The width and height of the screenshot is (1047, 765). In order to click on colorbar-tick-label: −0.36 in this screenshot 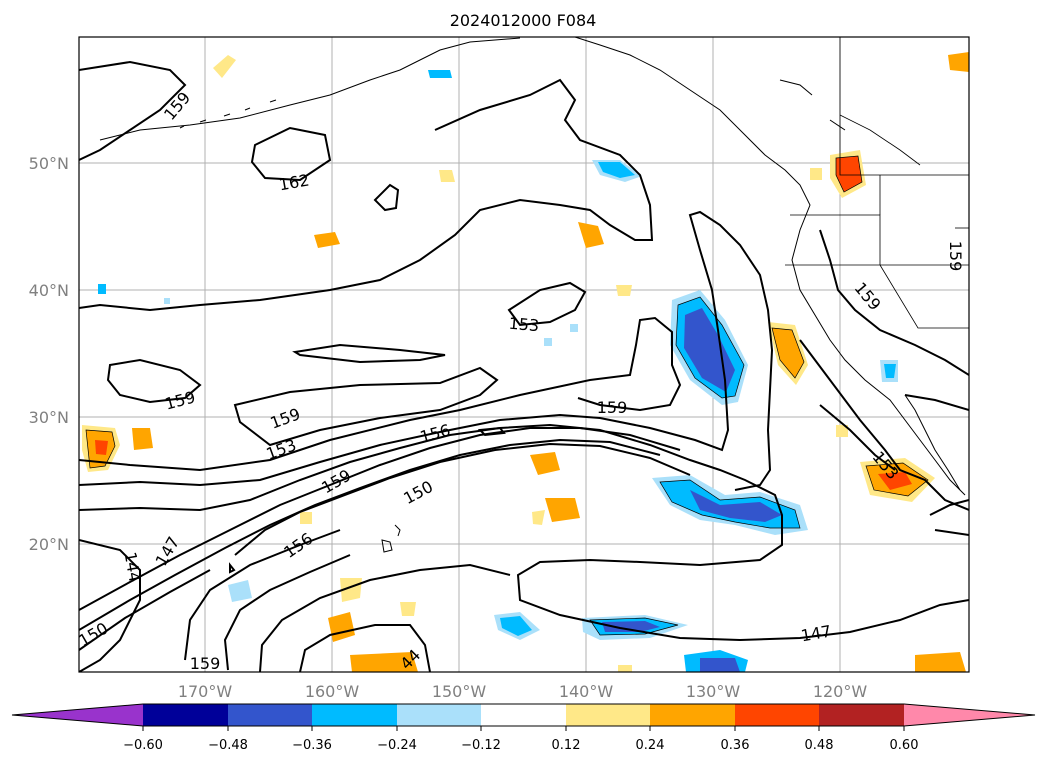, I will do `click(312, 745)`.